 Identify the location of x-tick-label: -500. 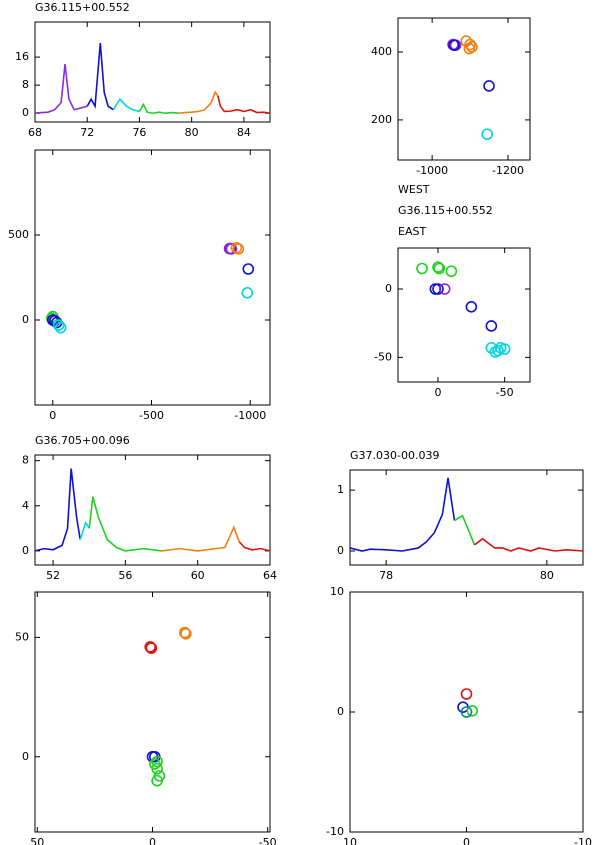
(151, 415).